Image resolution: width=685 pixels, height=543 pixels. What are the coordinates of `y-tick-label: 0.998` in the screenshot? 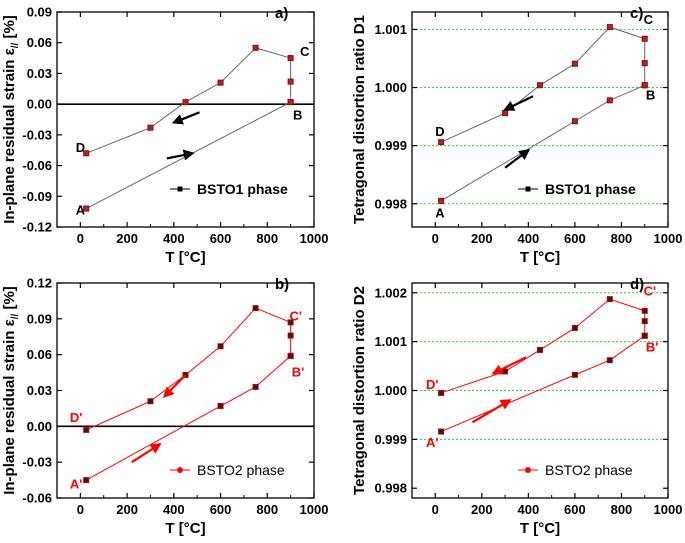 It's located at (390, 488).